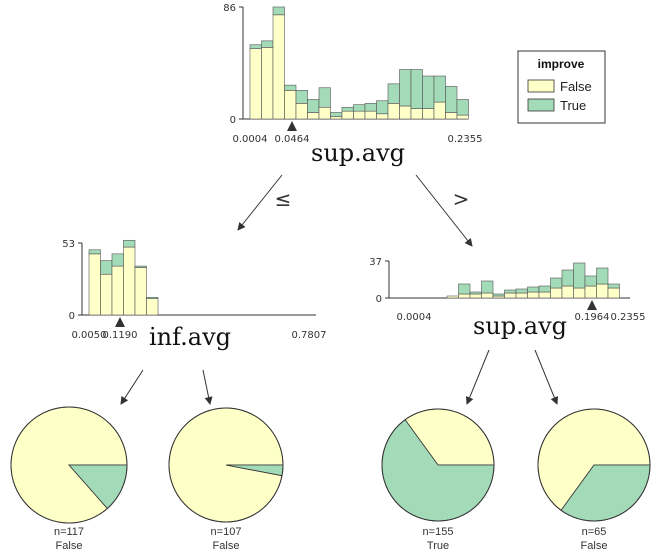  Describe the element at coordinates (465, 139) in the screenshot. I see `root-x-tick-label-2: 0.2355` at that location.